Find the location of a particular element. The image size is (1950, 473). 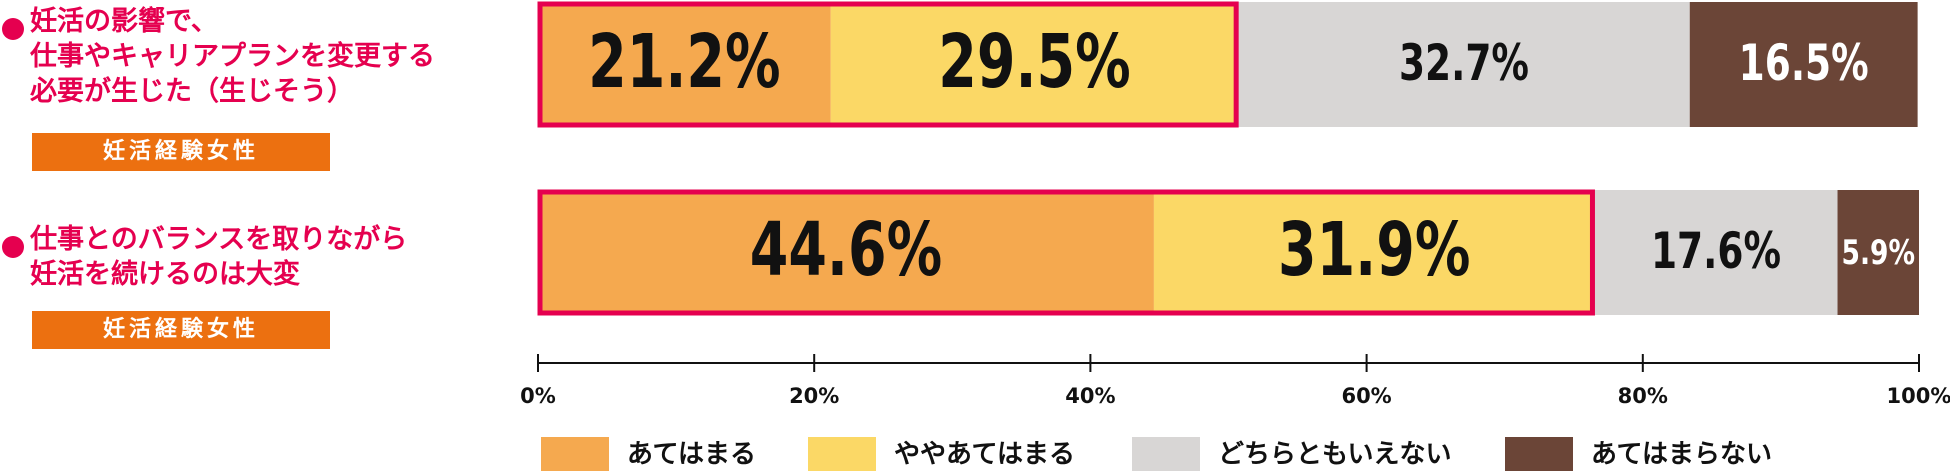

legend-label: あてはまらない is located at coordinates (1681, 455).